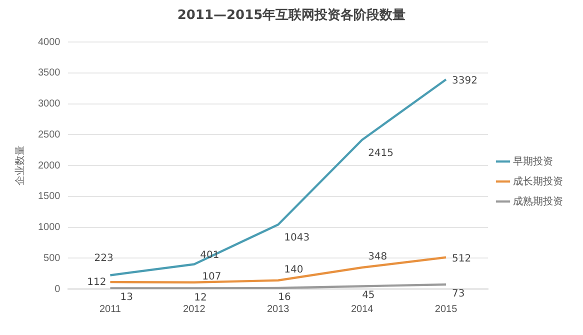  What do you see at coordinates (20, 166) in the screenshot?
I see `y-axis-title: 企业数量` at bounding box center [20, 166].